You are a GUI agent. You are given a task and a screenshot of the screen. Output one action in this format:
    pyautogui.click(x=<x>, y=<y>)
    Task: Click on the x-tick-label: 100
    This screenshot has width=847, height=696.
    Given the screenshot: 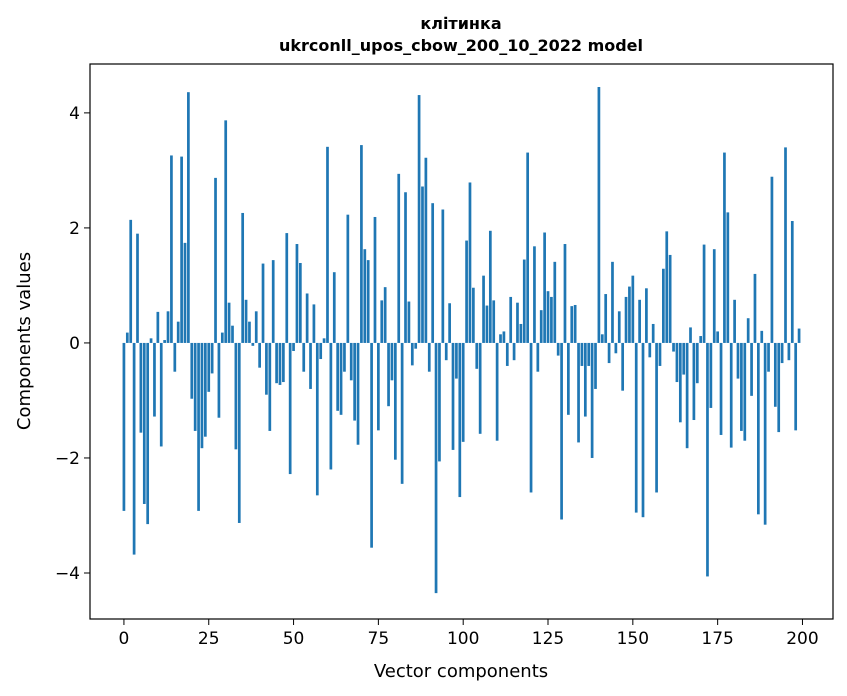 What is the action you would take?
    pyautogui.click(x=463, y=639)
    